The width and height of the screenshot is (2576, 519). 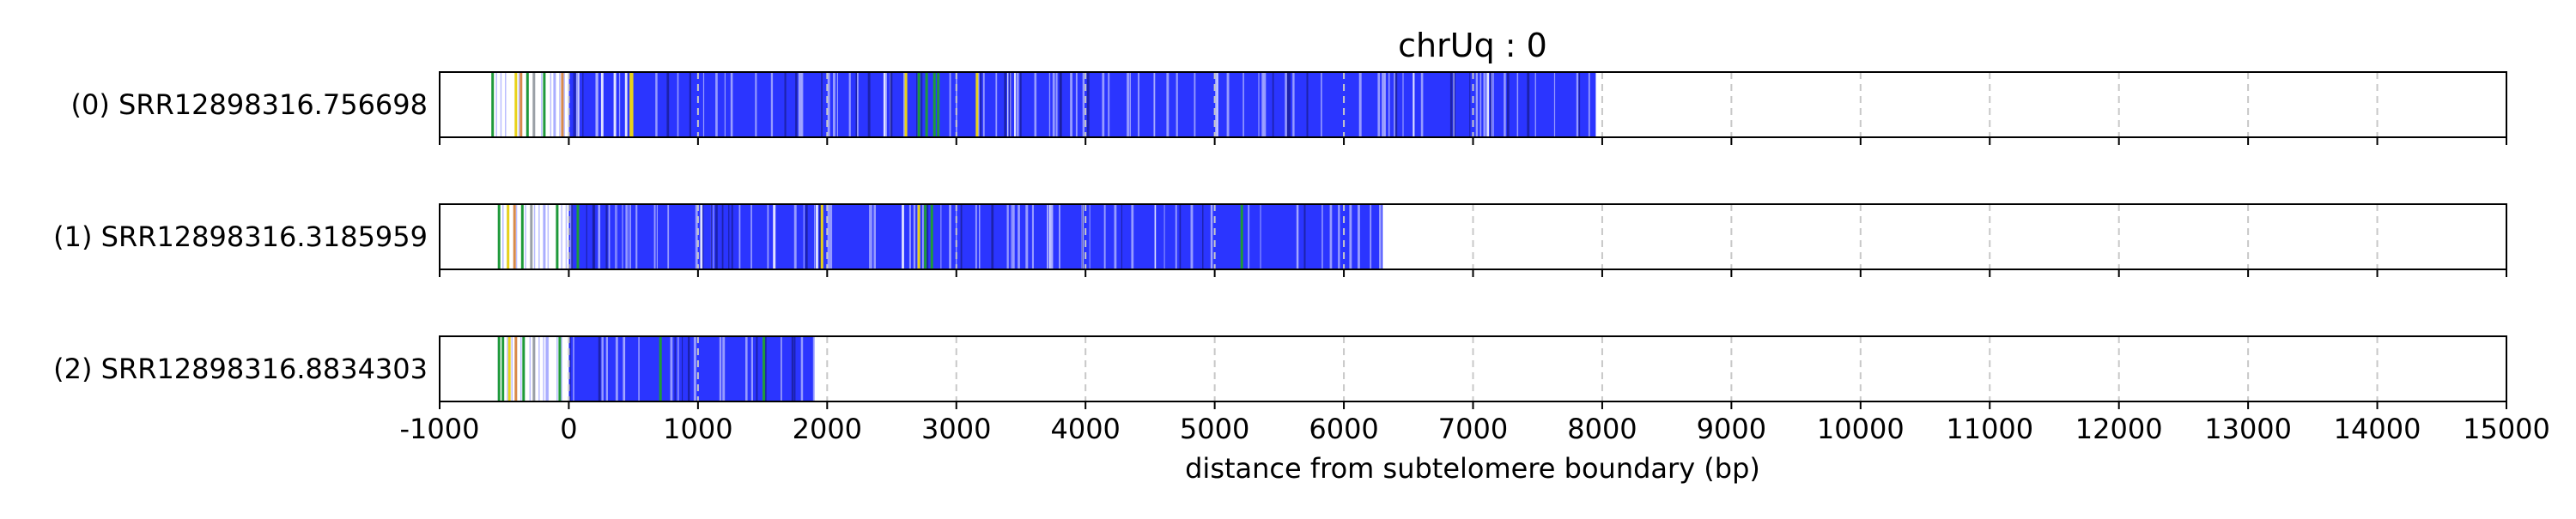 I want to click on x-tick-label: 7000, so click(x=1473, y=429).